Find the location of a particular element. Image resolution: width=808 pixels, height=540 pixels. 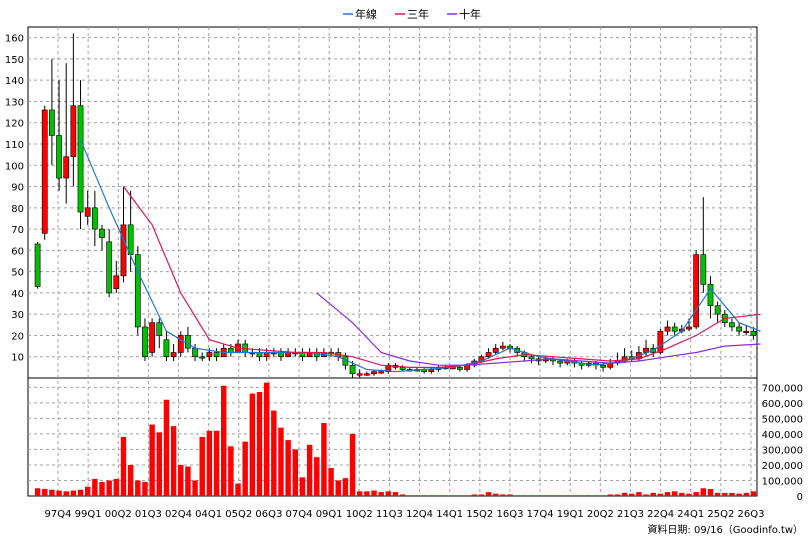

x-tick-label: 12Q4 is located at coordinates (419, 514).